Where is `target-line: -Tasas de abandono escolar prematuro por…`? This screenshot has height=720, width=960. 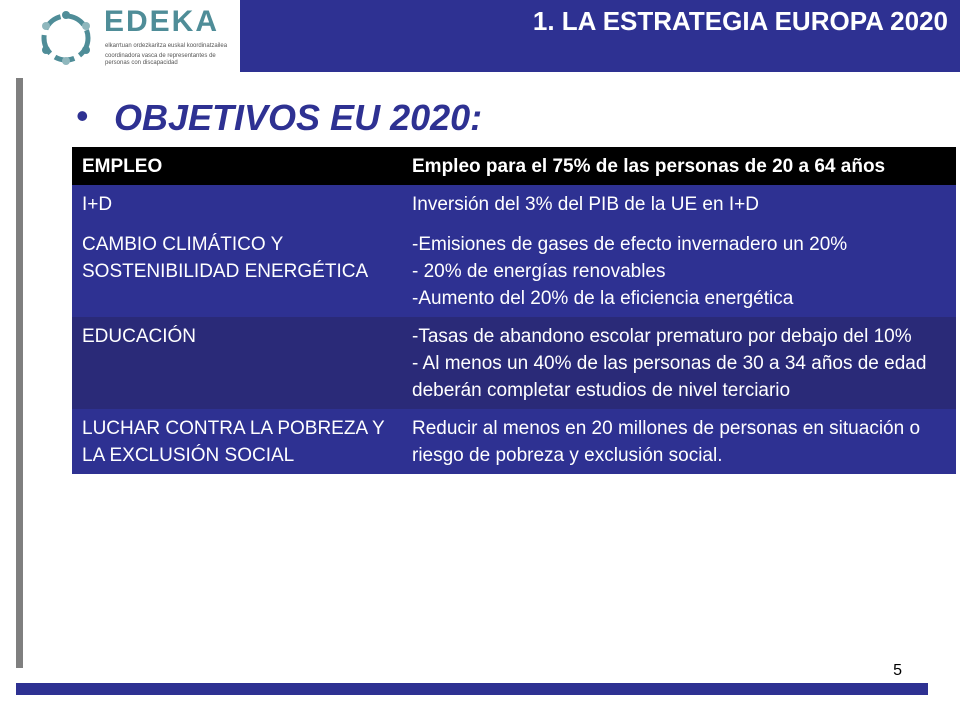 target-line: -Tasas de abandono escolar prematuro por… is located at coordinates (662, 336).